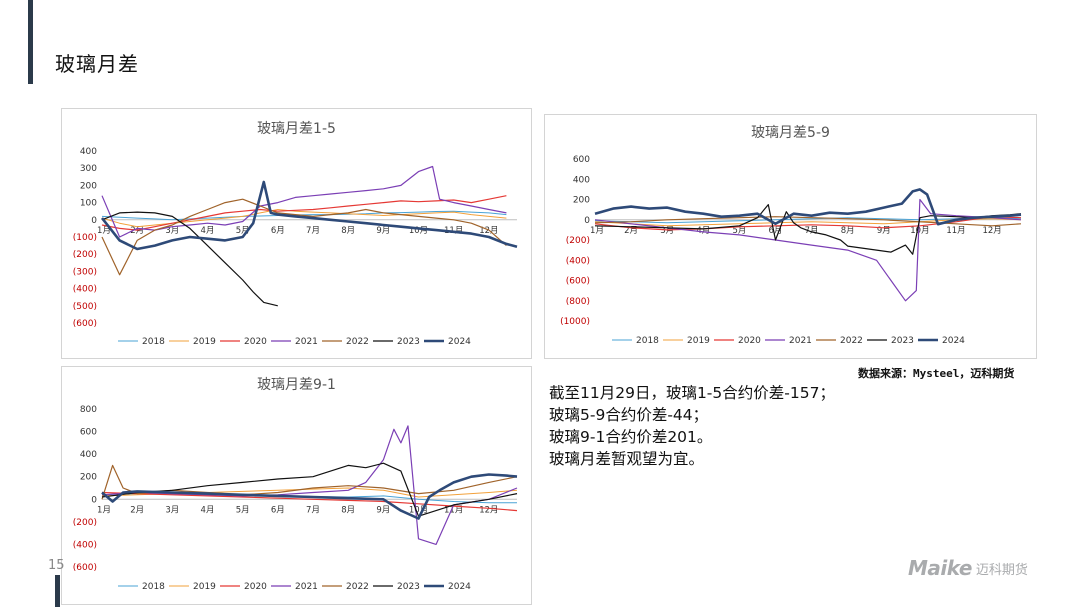 The height and width of the screenshot is (607, 1080). What do you see at coordinates (629, 415) in the screenshot?
I see `summary-line: 玻璃5-9合约价差-44；` at bounding box center [629, 415].